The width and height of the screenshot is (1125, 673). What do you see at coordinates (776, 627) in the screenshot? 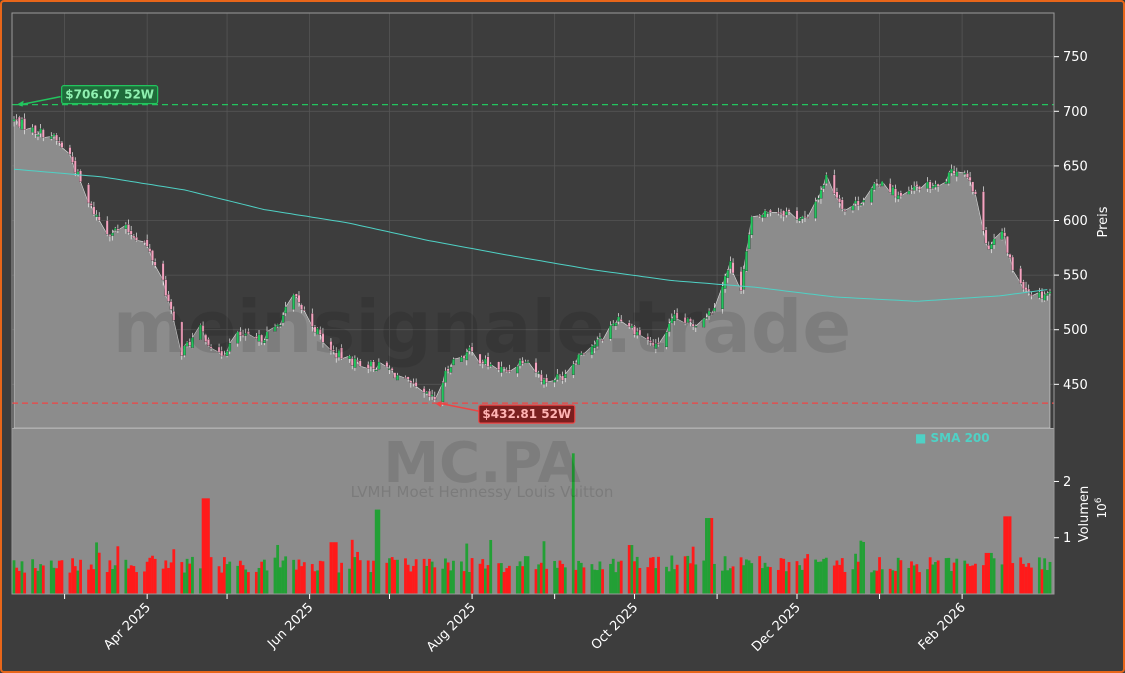
I see `time-tick-label: Dec 2025` at bounding box center [776, 627].